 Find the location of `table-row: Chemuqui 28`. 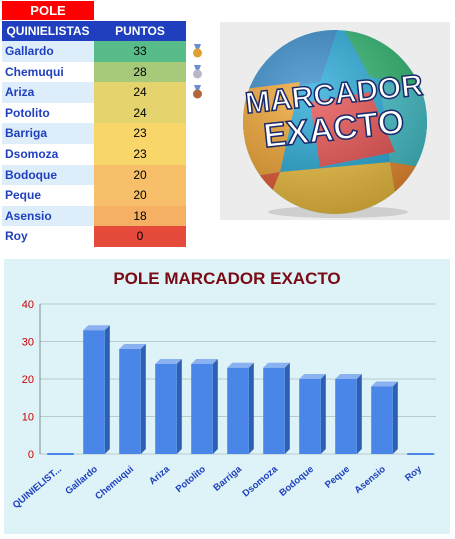

table-row: Chemuqui 28 is located at coordinates (94, 72).